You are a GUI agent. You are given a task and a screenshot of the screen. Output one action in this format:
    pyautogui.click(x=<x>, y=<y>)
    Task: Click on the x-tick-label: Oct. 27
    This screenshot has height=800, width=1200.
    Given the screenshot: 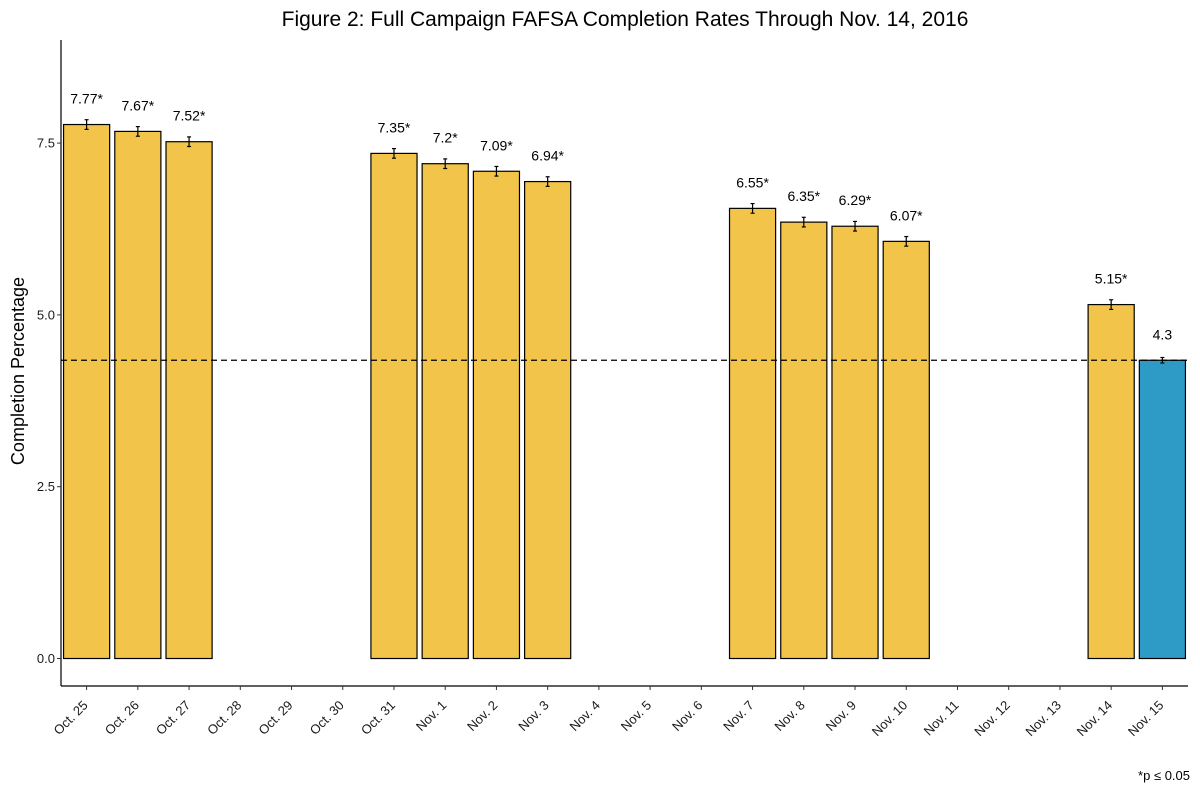 What is the action you would take?
    pyautogui.click(x=173, y=718)
    